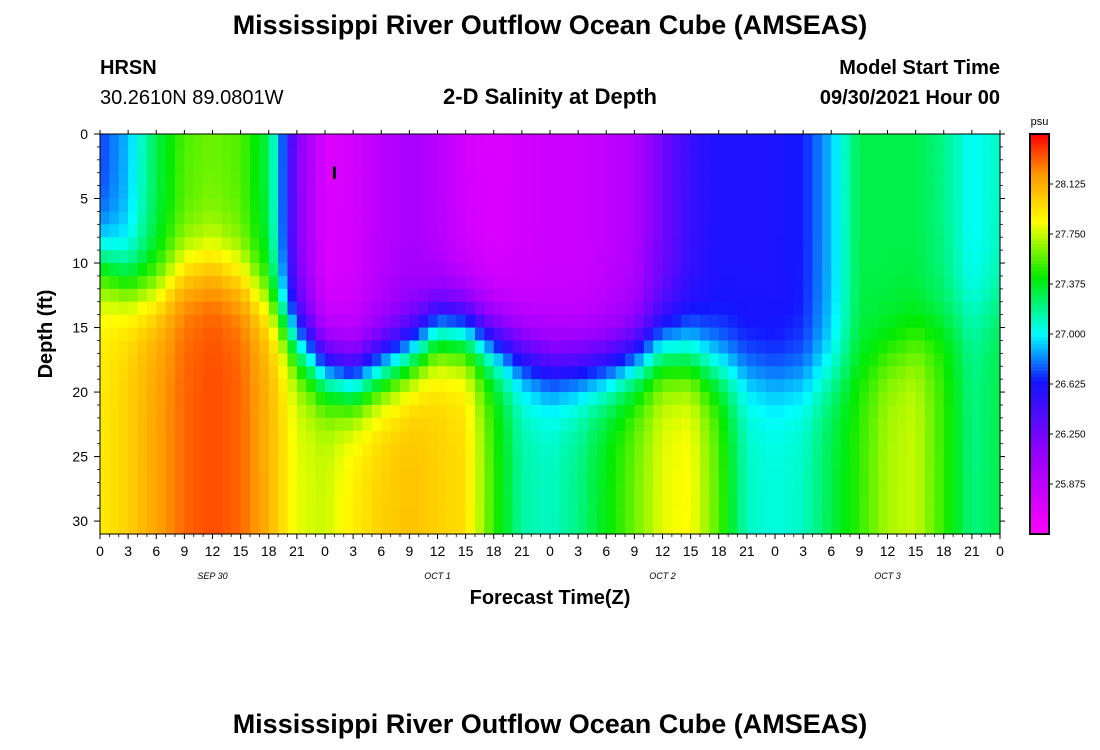 The height and width of the screenshot is (750, 1100). Describe the element at coordinates (1070, 285) in the screenshot. I see `colorbar-tick-label: 27.375` at that location.